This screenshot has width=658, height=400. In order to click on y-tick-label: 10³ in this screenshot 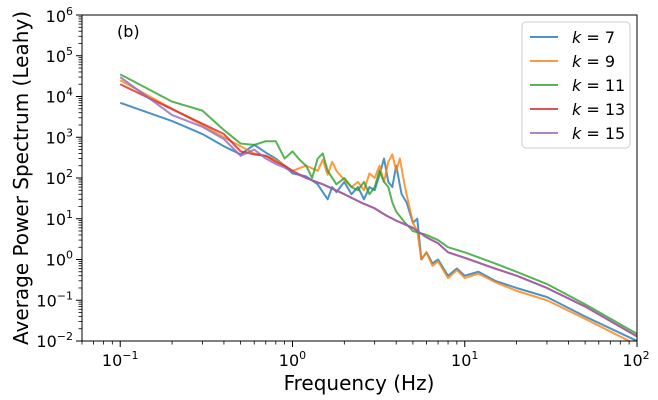, I will do `click(59, 136)`.